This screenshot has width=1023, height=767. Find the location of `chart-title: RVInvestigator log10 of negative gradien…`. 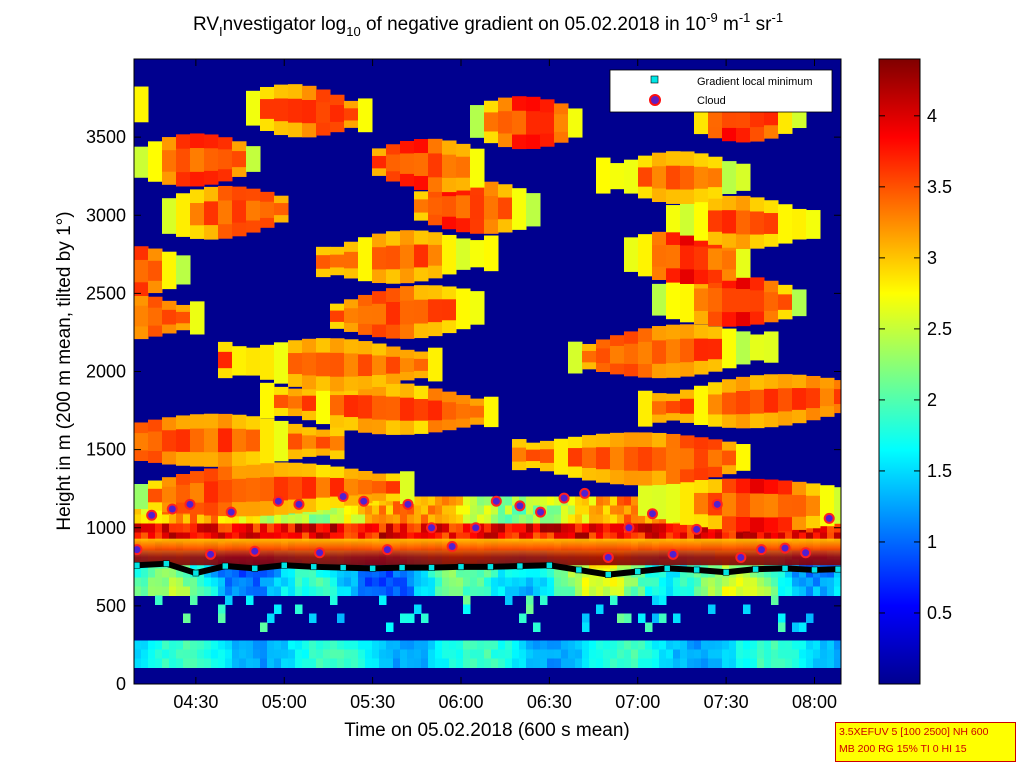

chart-title: RVInvestigator log10 of negative gradien… is located at coordinates (488, 24).